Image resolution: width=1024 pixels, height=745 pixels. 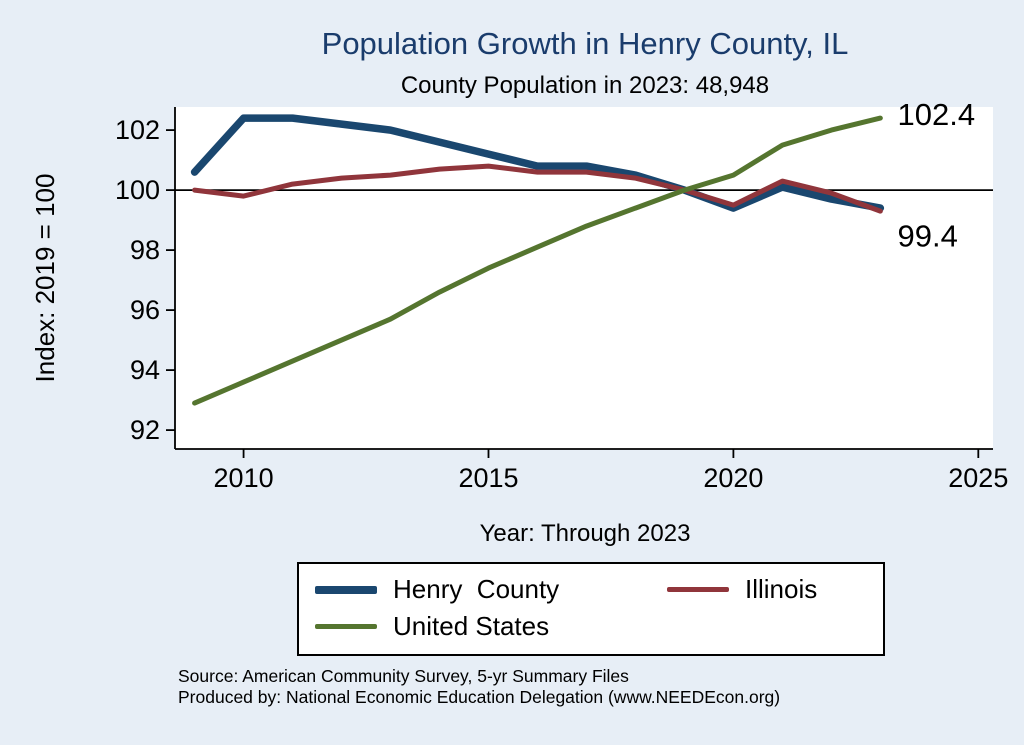 What do you see at coordinates (978, 478) in the screenshot?
I see `x-tick-label: 2025` at bounding box center [978, 478].